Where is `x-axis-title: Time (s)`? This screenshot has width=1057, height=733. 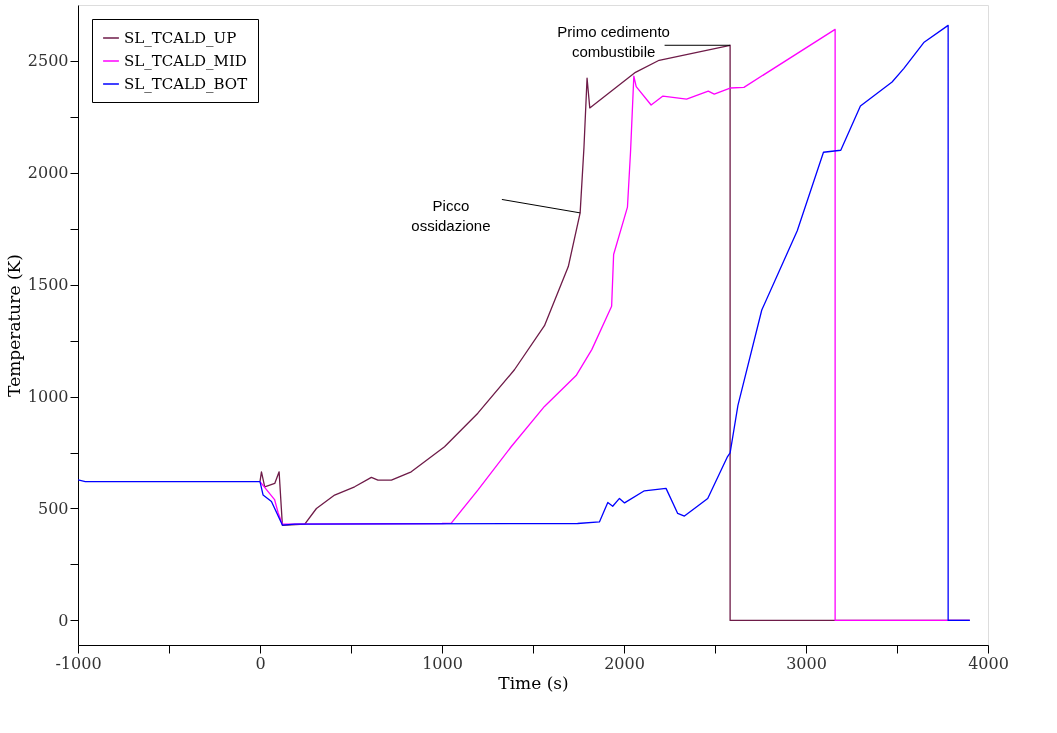 x-axis-title: Time (s) is located at coordinates (533, 682).